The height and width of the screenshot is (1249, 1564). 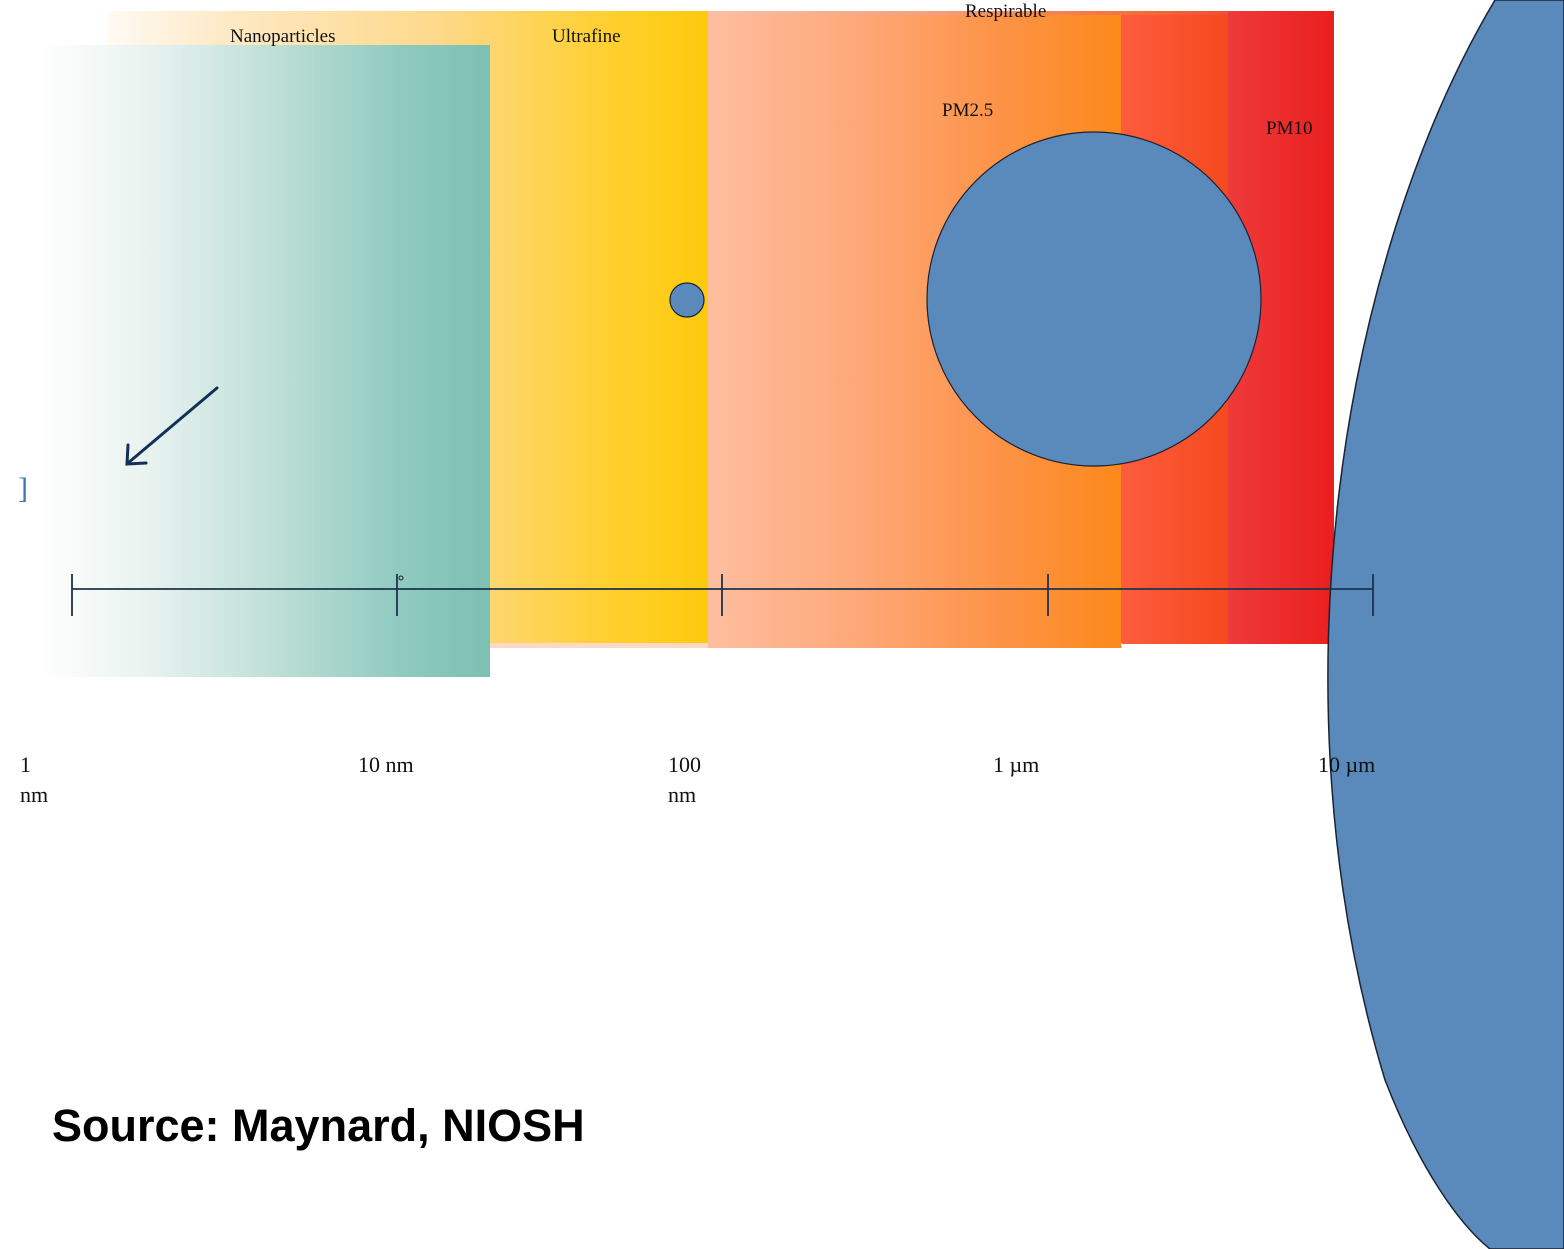 What do you see at coordinates (1289, 128) in the screenshot?
I see `pm10-label: PM10` at bounding box center [1289, 128].